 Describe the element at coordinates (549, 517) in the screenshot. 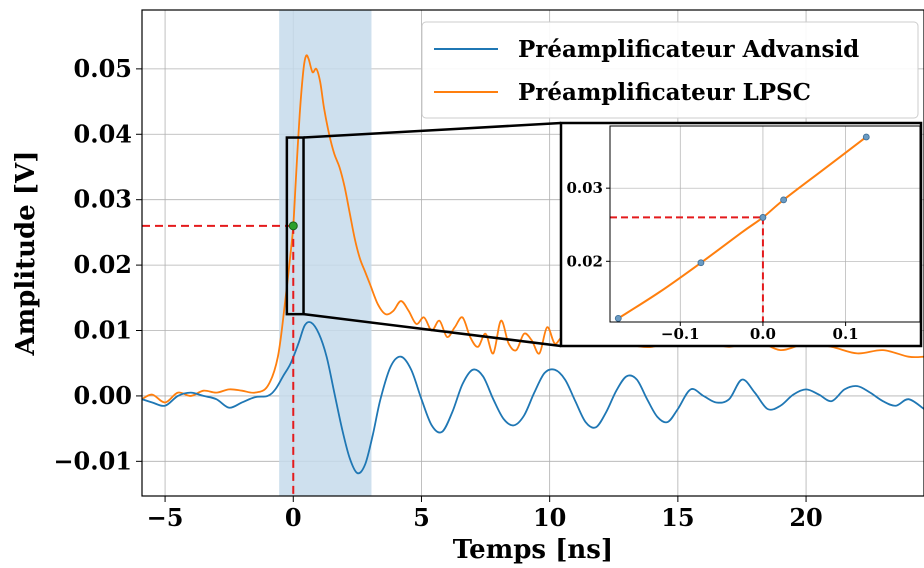

I see `x-tick-label: 10` at that location.